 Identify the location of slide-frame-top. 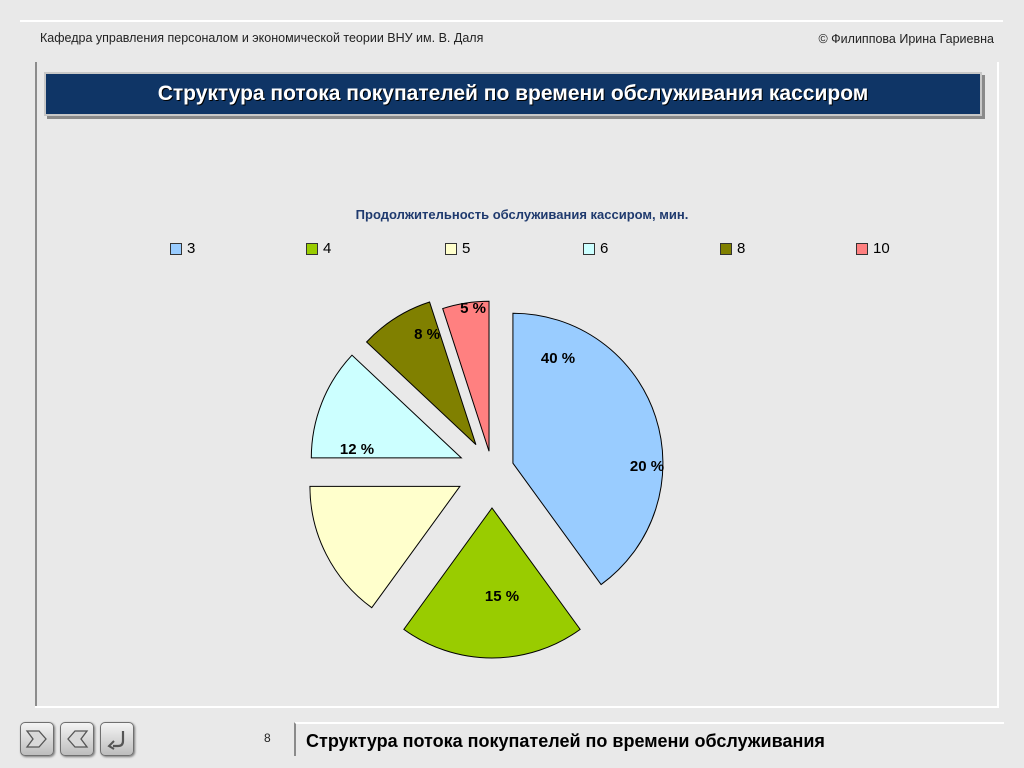
(511, 21).